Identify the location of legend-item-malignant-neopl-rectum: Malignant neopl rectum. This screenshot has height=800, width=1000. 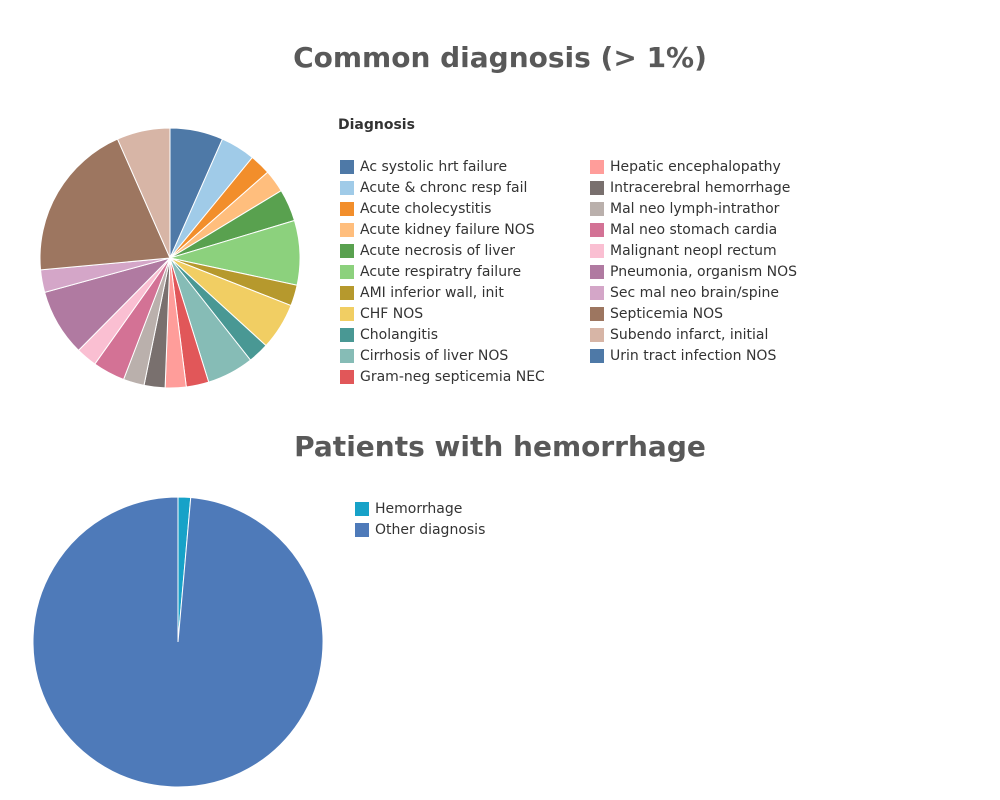
(683, 250).